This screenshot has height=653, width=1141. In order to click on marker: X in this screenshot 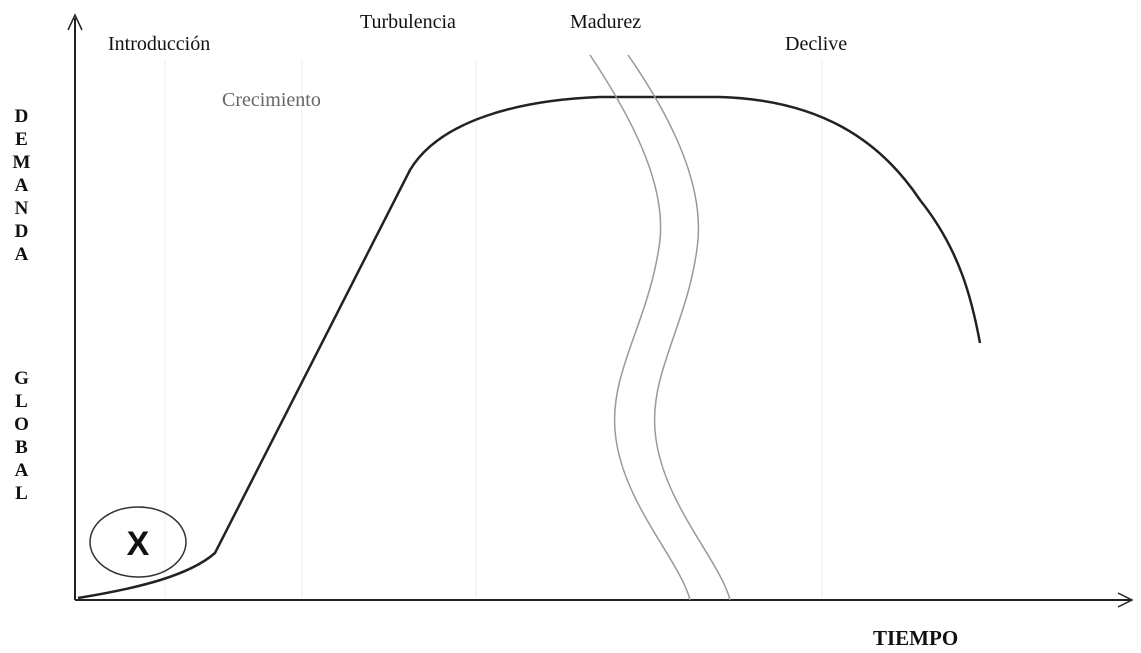, I will do `click(138, 544)`.